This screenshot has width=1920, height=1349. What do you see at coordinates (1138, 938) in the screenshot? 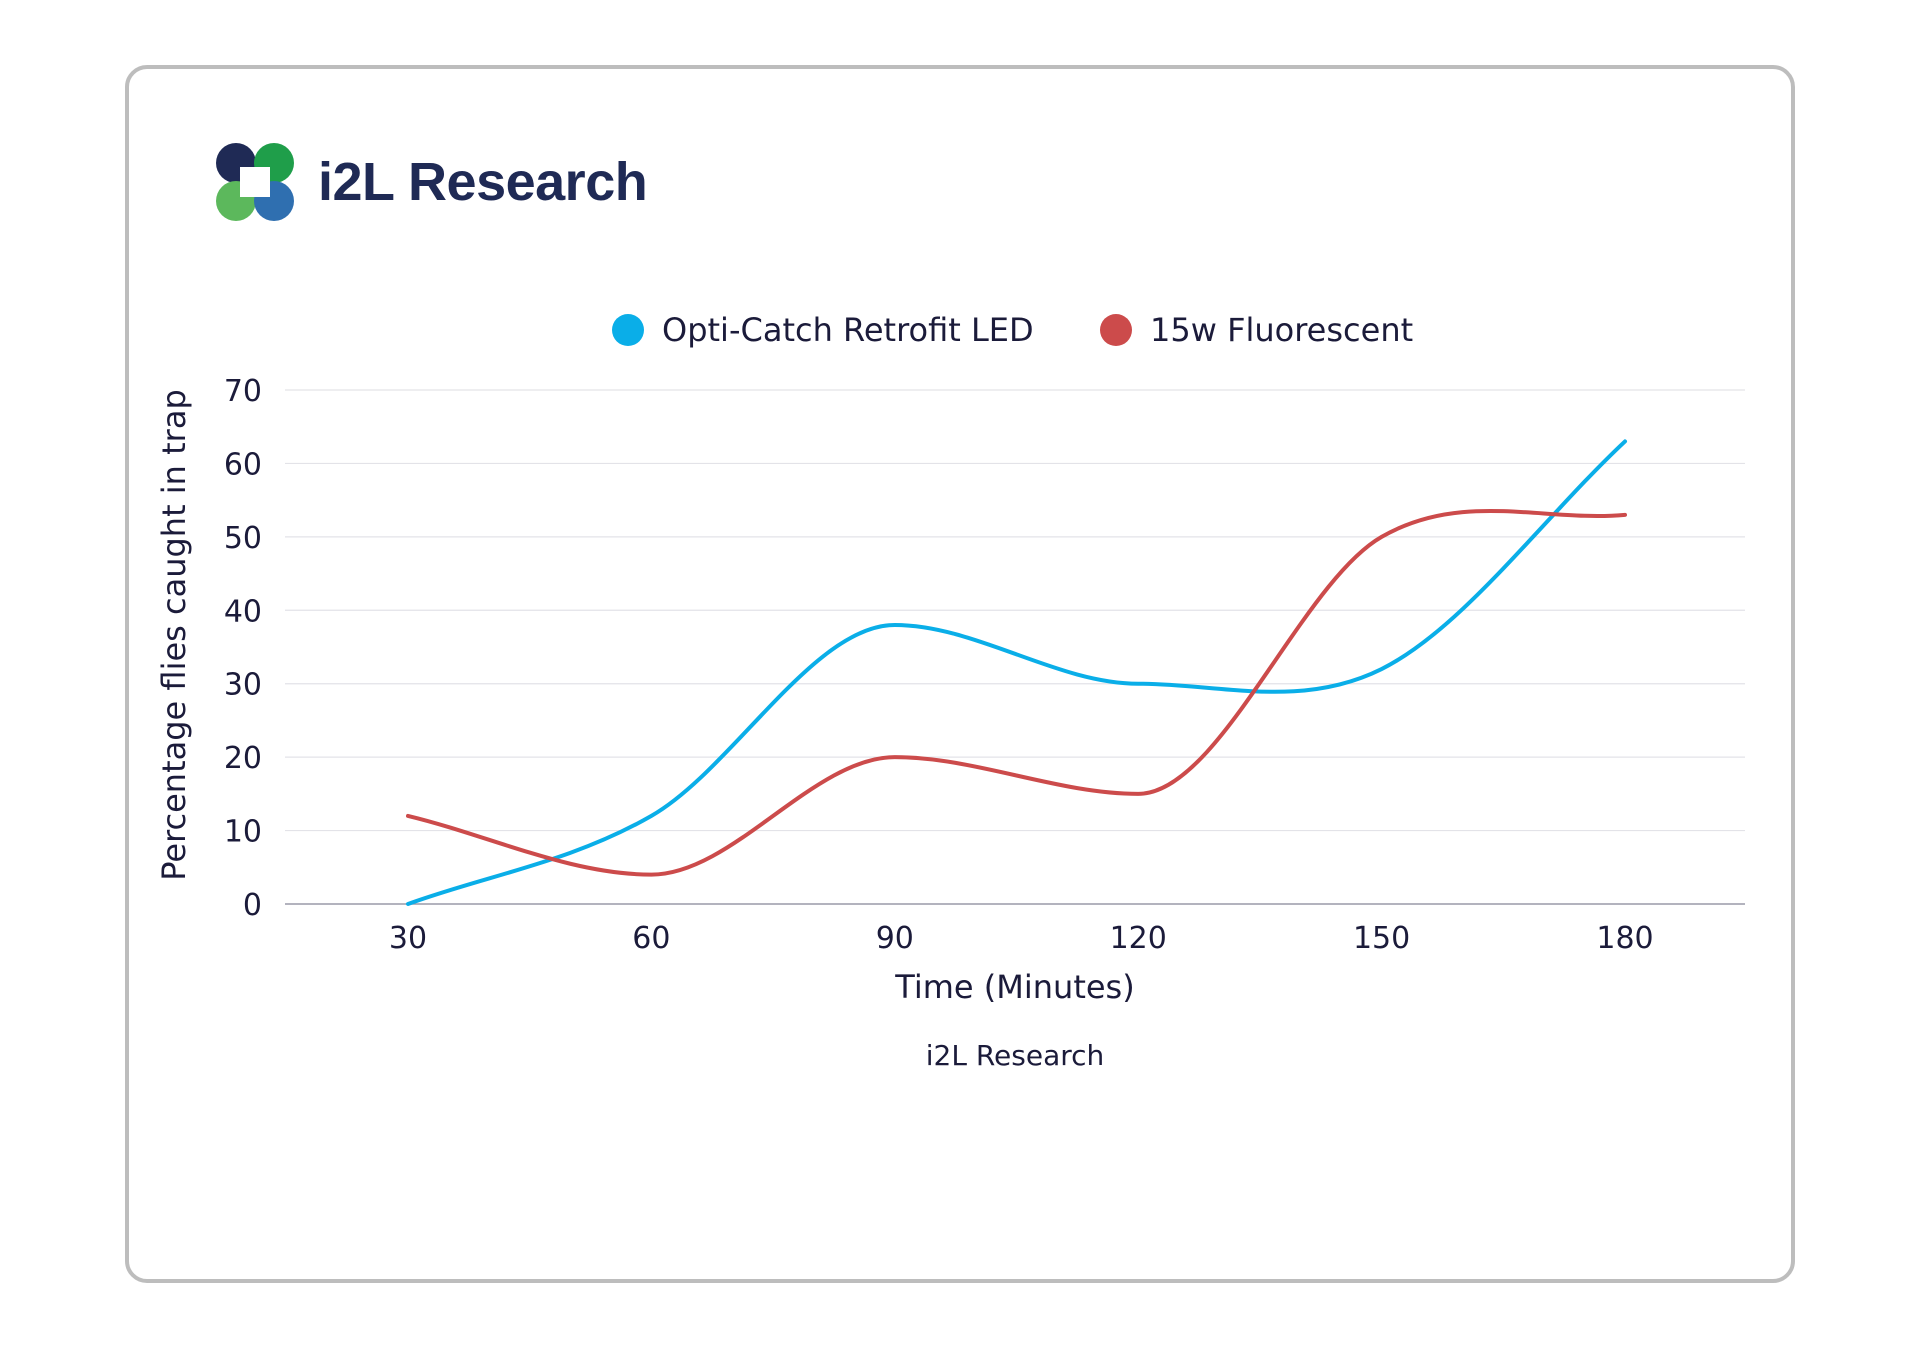
I see `x-tick-label: 120` at bounding box center [1138, 938].